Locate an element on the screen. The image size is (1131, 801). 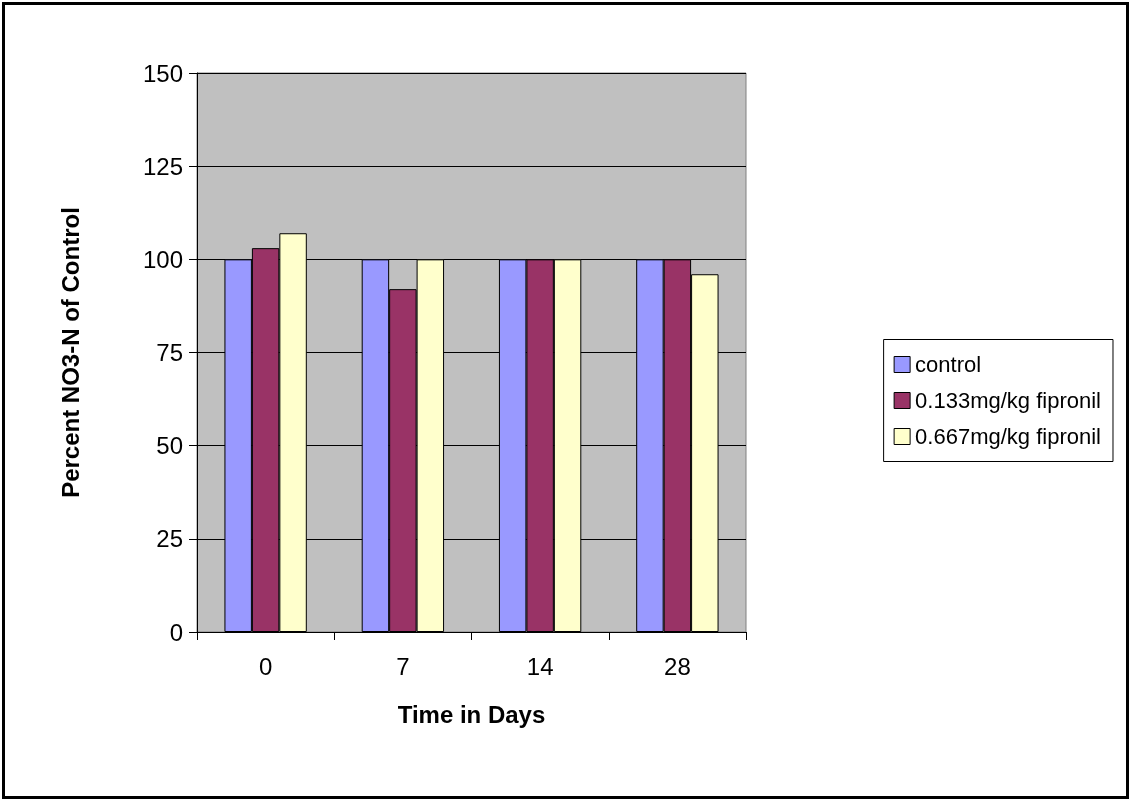
x-tick-label: 14 is located at coordinates (540, 666).